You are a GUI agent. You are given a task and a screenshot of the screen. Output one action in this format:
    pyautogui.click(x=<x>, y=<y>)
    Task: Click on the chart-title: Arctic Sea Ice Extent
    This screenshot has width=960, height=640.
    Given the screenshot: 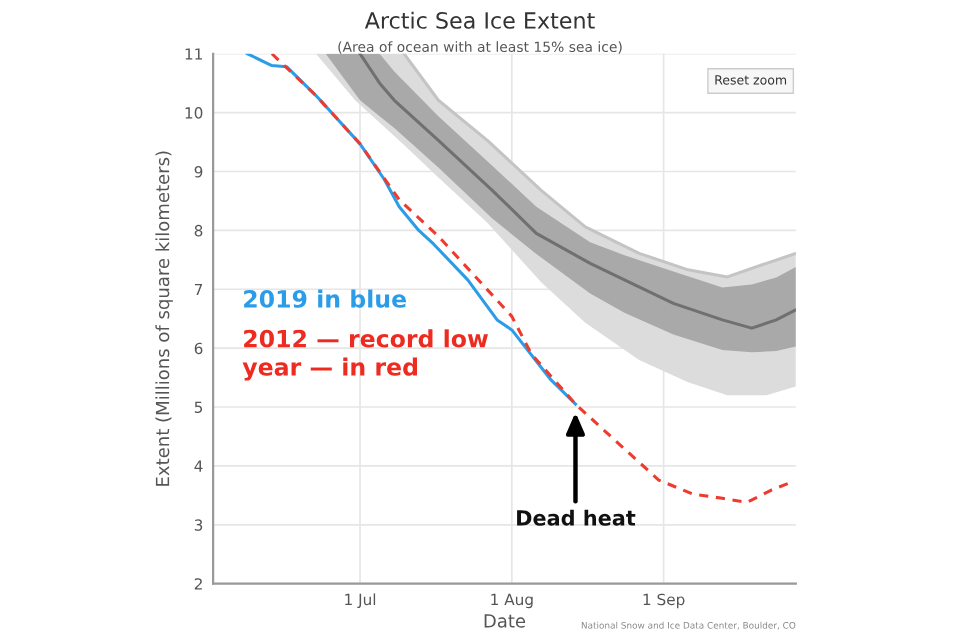 What is the action you would take?
    pyautogui.click(x=479, y=20)
    